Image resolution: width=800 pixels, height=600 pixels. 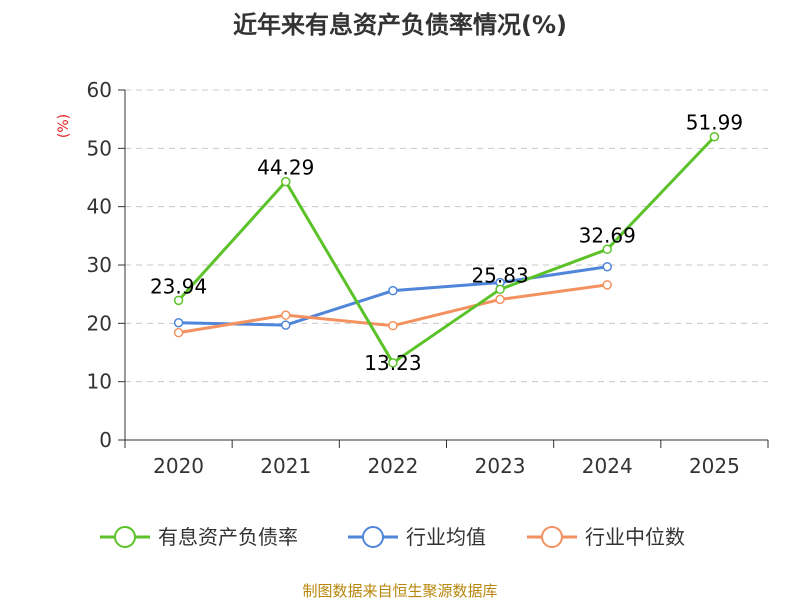 I want to click on y-tick-label: 30, so click(x=99, y=265).